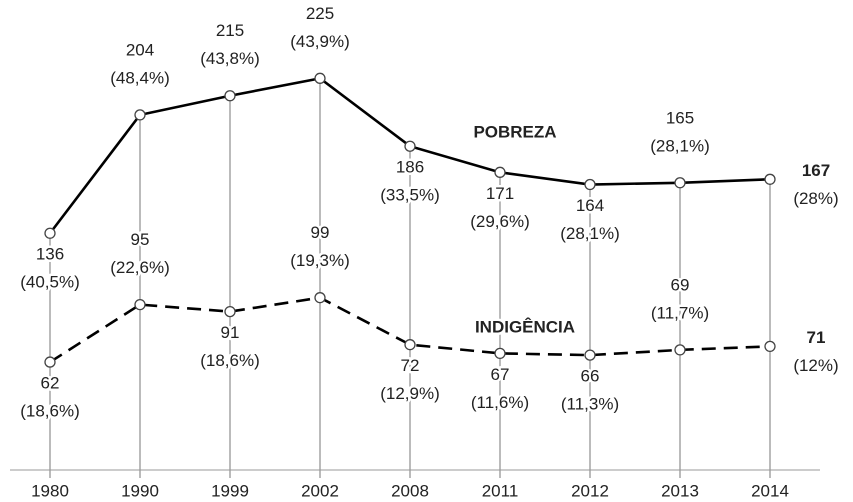 This screenshot has height=502, width=853. What do you see at coordinates (590, 205) in the screenshot?
I see `value-label: 164` at bounding box center [590, 205].